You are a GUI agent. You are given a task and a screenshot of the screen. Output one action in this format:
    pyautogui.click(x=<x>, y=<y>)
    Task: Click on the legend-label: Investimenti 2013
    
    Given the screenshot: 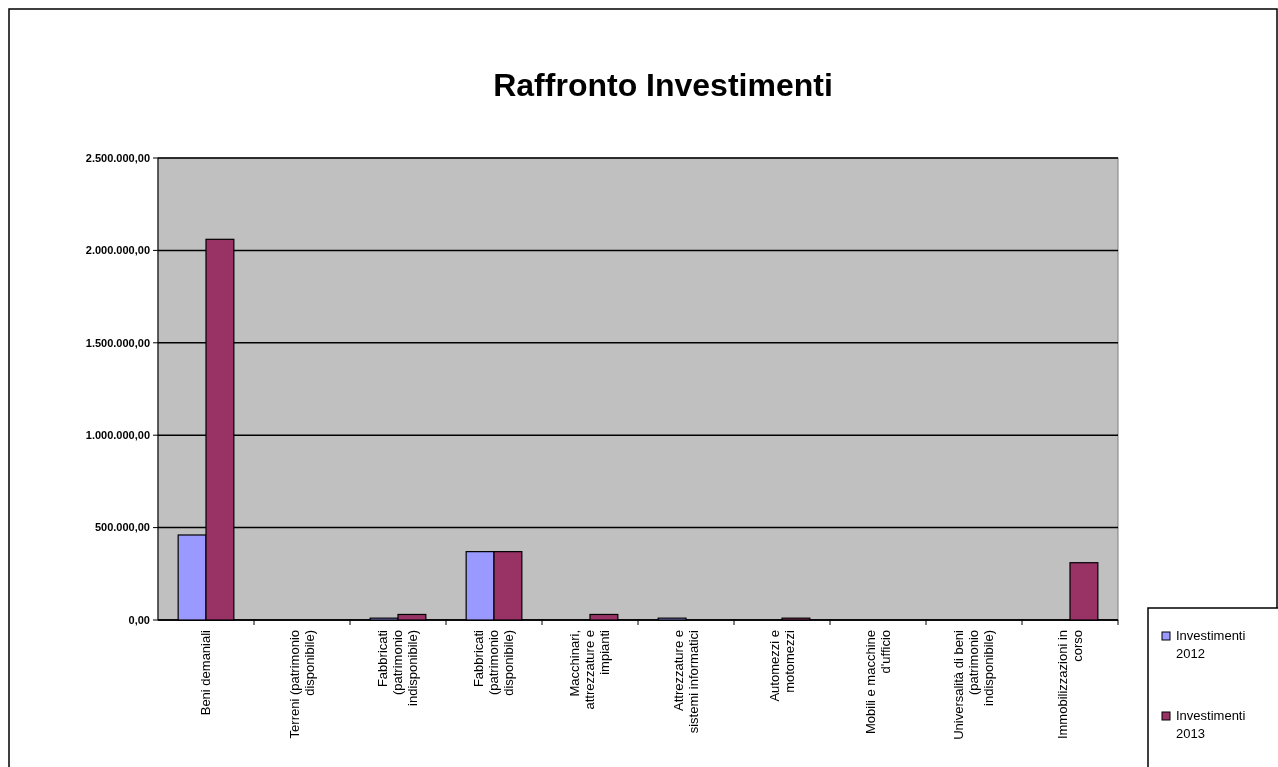 What is the action you would take?
    pyautogui.click(x=1211, y=724)
    